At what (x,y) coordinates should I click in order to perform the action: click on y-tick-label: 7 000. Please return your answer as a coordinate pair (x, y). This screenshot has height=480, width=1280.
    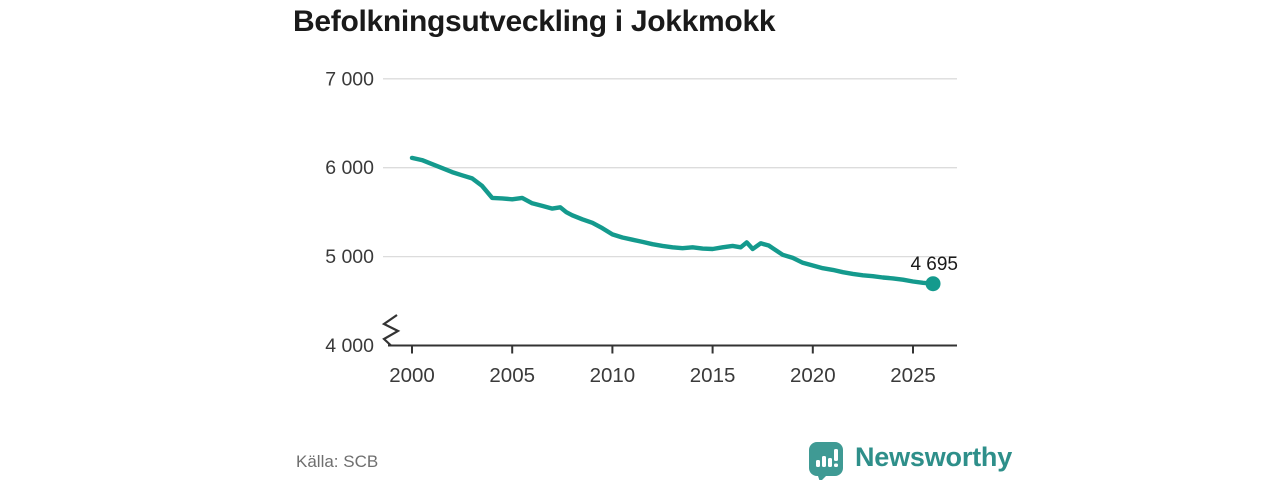
    Looking at the image, I should click on (349, 79).